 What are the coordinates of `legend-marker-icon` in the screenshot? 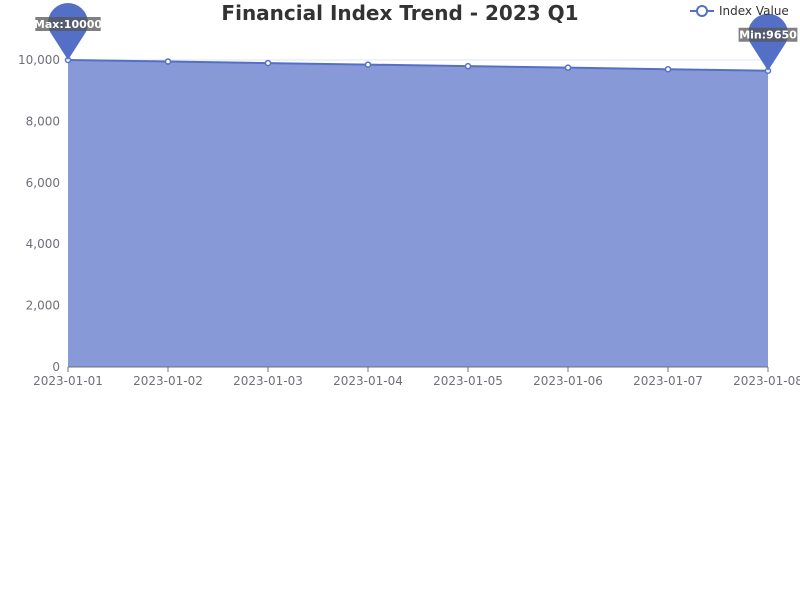 It's located at (702, 11).